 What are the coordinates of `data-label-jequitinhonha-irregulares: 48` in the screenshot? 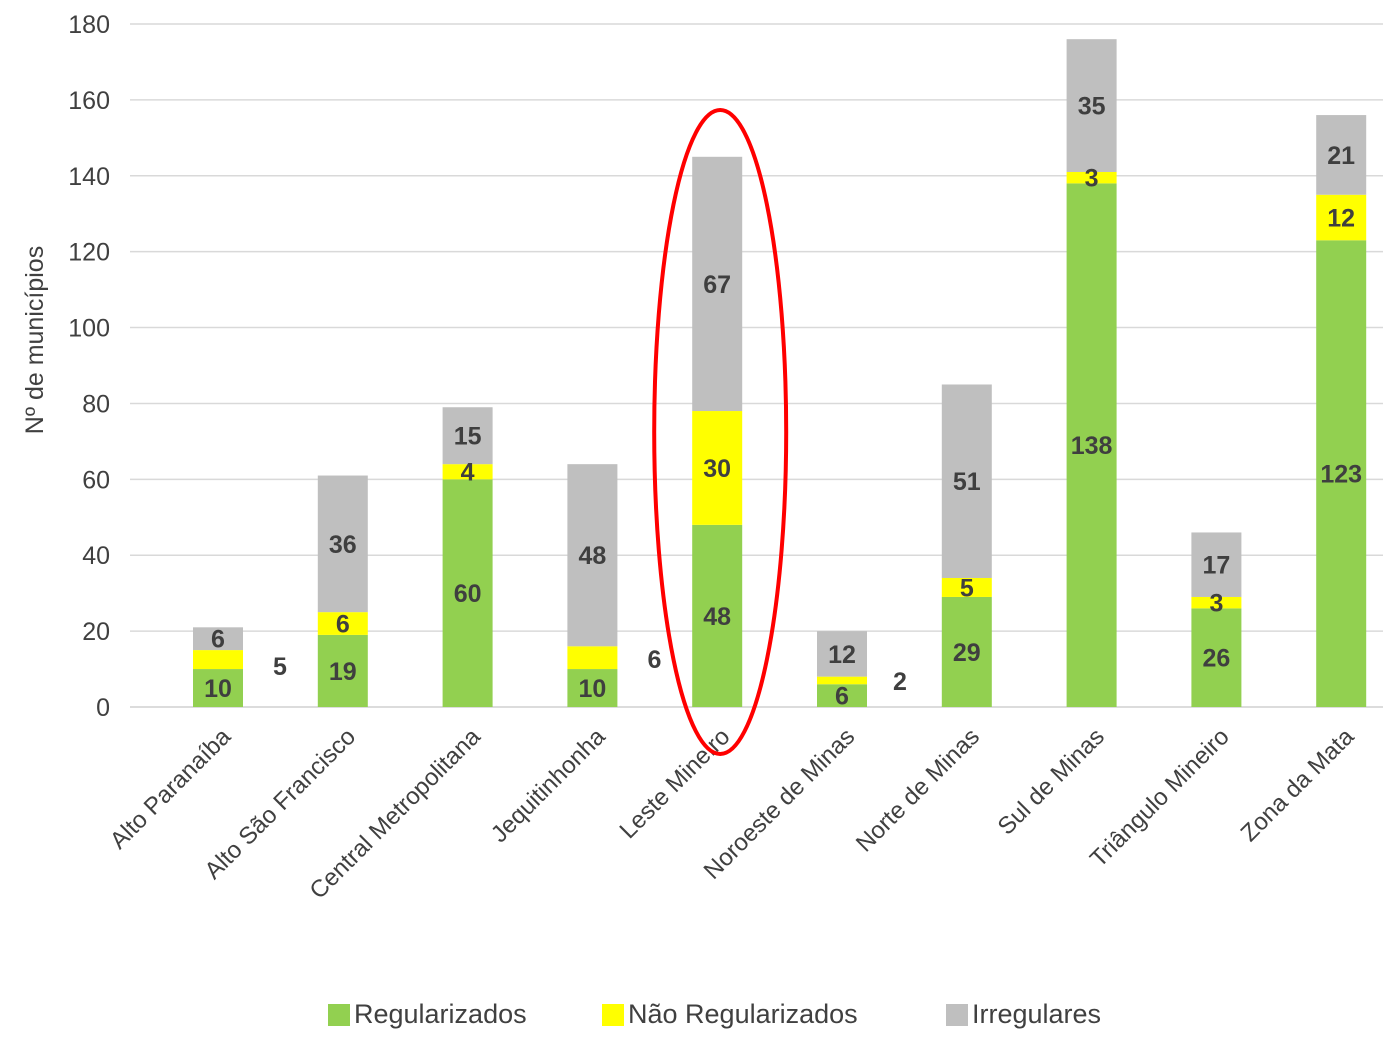 It's located at (592, 556).